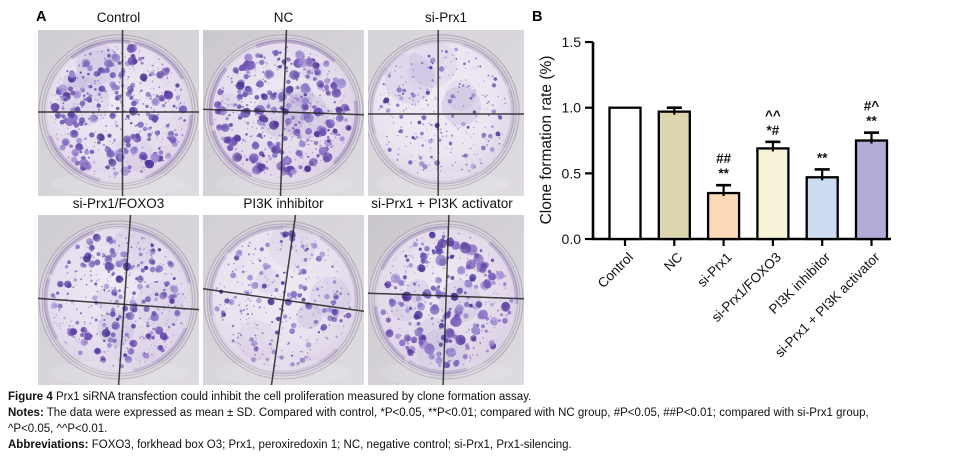 The width and height of the screenshot is (956, 471). I want to click on figure-number: Figure 4, so click(30, 397).